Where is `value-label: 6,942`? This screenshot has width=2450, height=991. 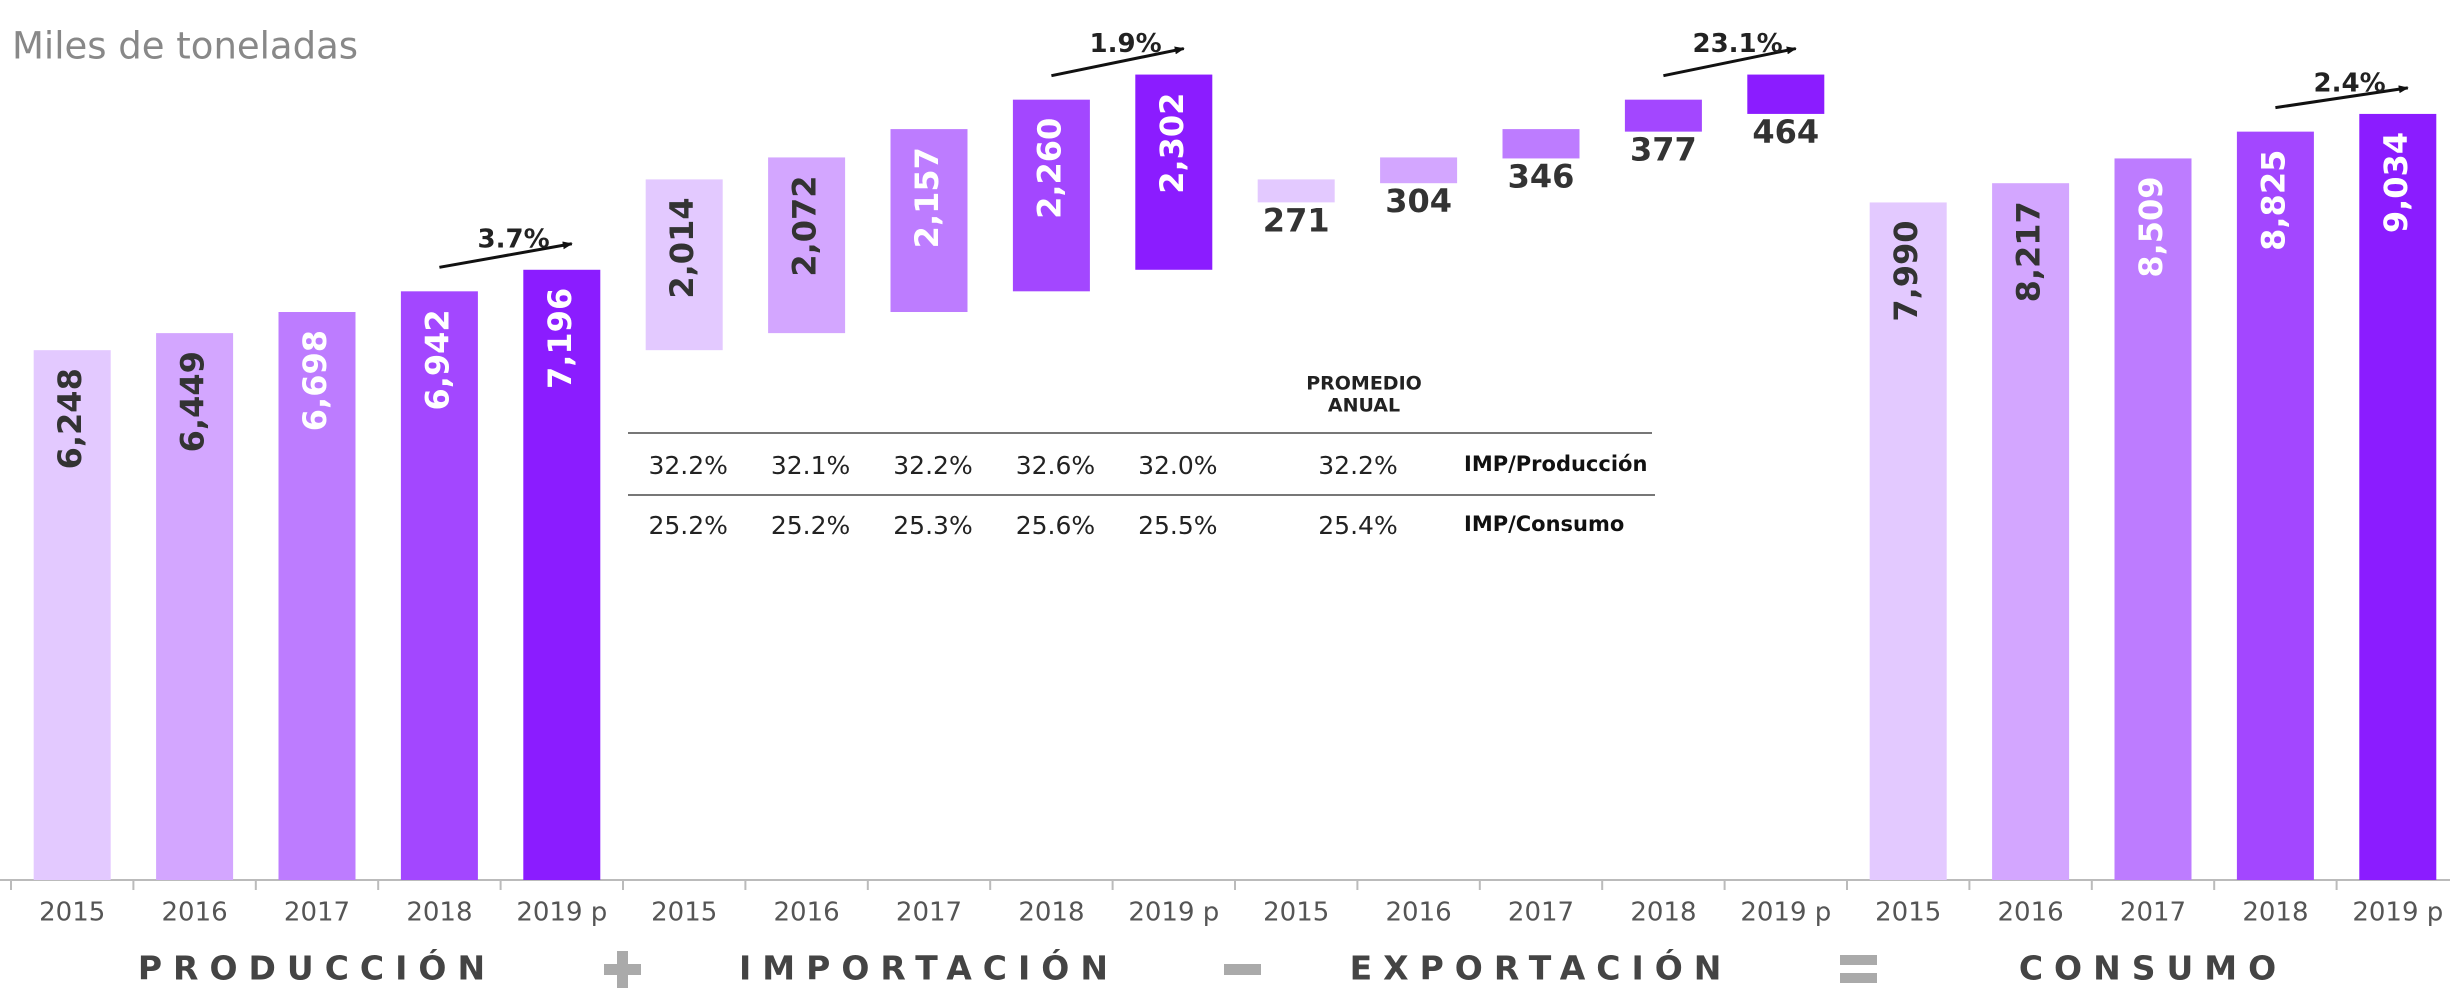
value-label: 6,942 is located at coordinates (437, 359).